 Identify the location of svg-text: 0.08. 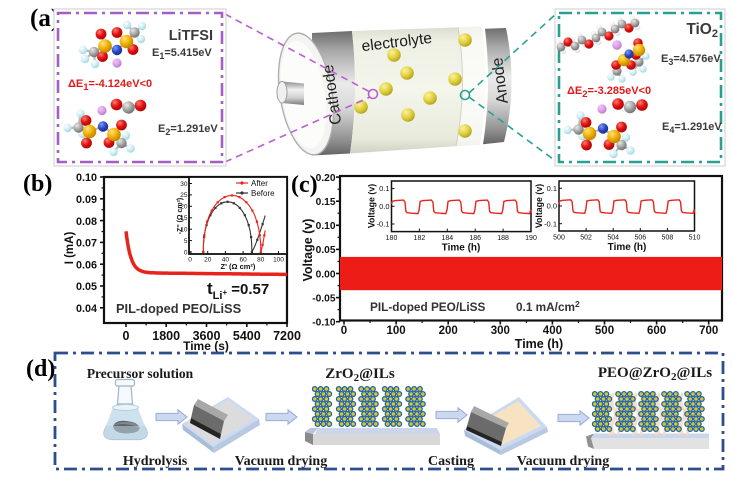
(86, 222).